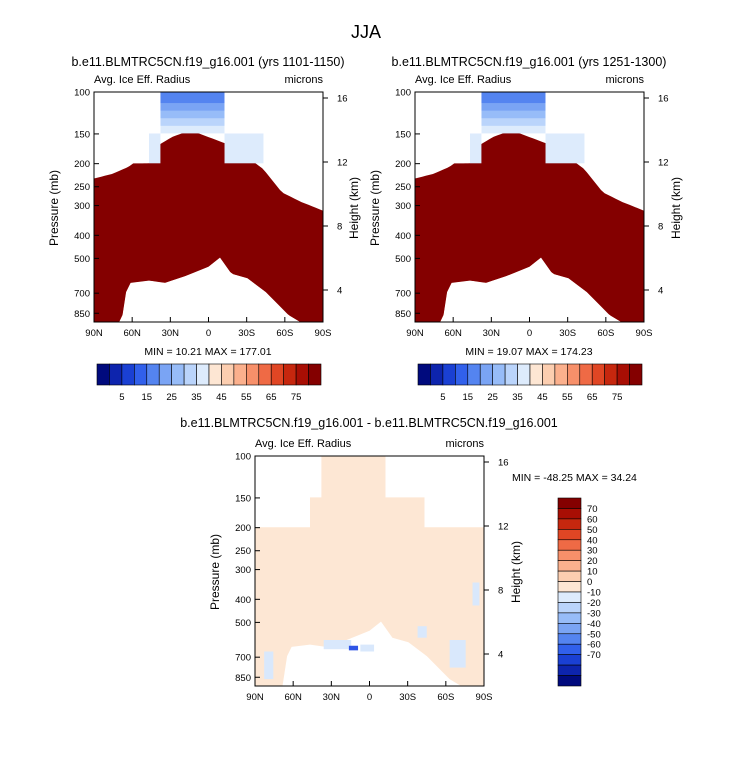 The image size is (733, 784). Describe the element at coordinates (332, 697) in the screenshot. I see `panel-3-xtick-label: 30N` at that location.